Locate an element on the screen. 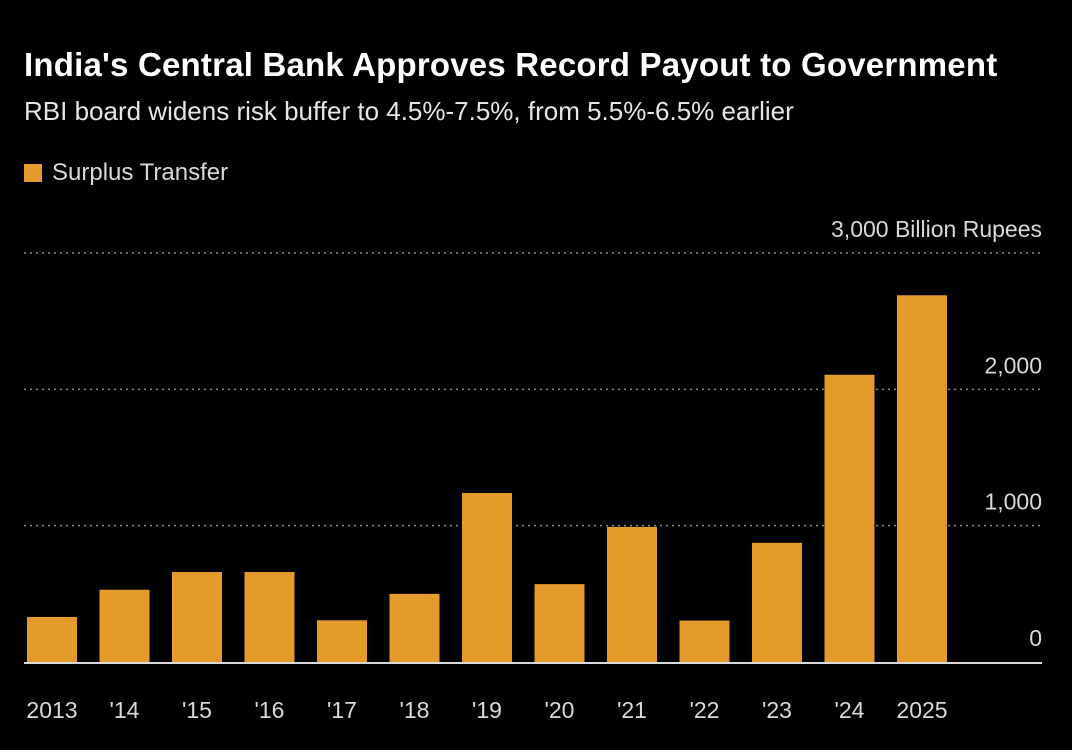 The width and height of the screenshot is (1072, 750). y-tick-label: 0 is located at coordinates (1035, 638).